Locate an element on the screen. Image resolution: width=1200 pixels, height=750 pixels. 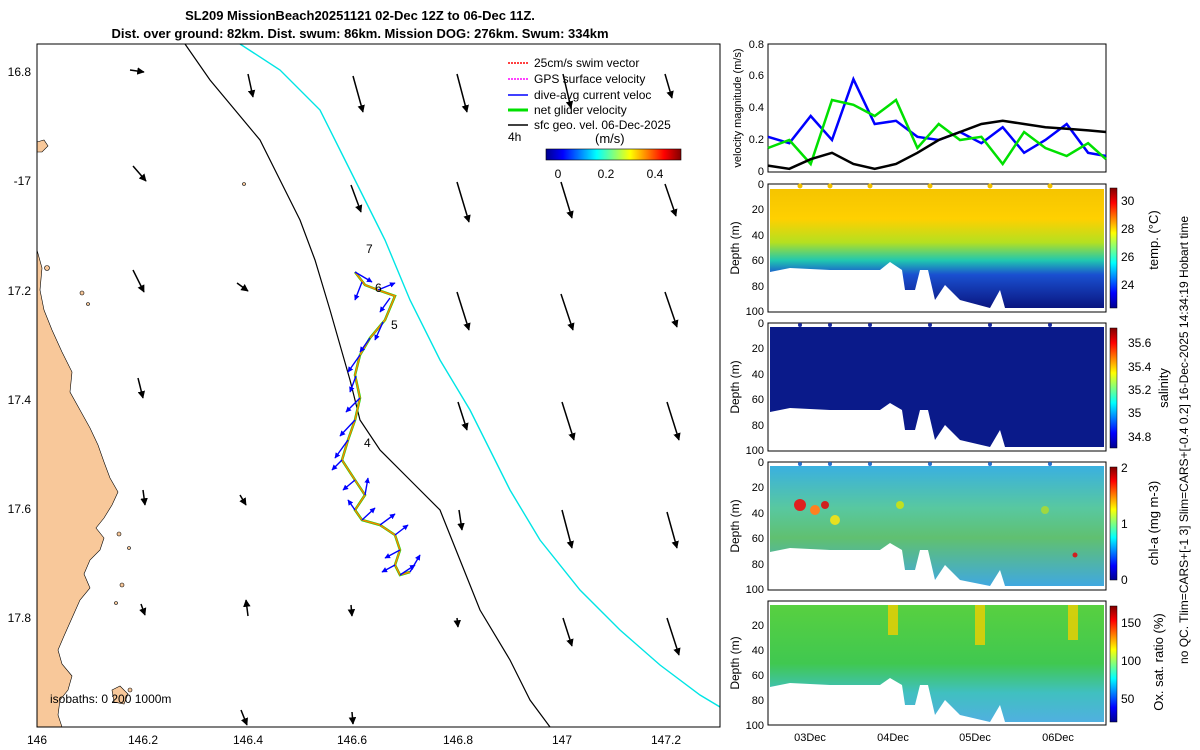
ox-cb-tick: 50 is located at coordinates (1128, 699).